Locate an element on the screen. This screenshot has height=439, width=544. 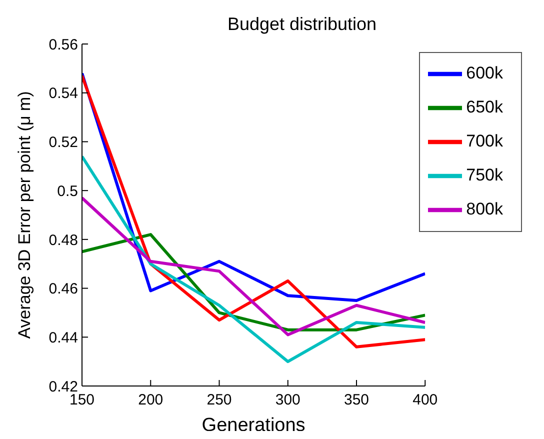
y-axis-title: Average 3D Error per point (μ m) is located at coordinates (24, 215).